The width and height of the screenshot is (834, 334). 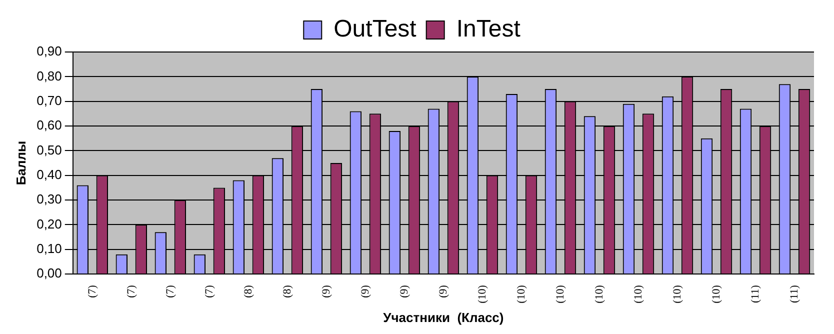 What do you see at coordinates (49, 224) in the screenshot?
I see `y-tick-label: 0,20` at bounding box center [49, 224].